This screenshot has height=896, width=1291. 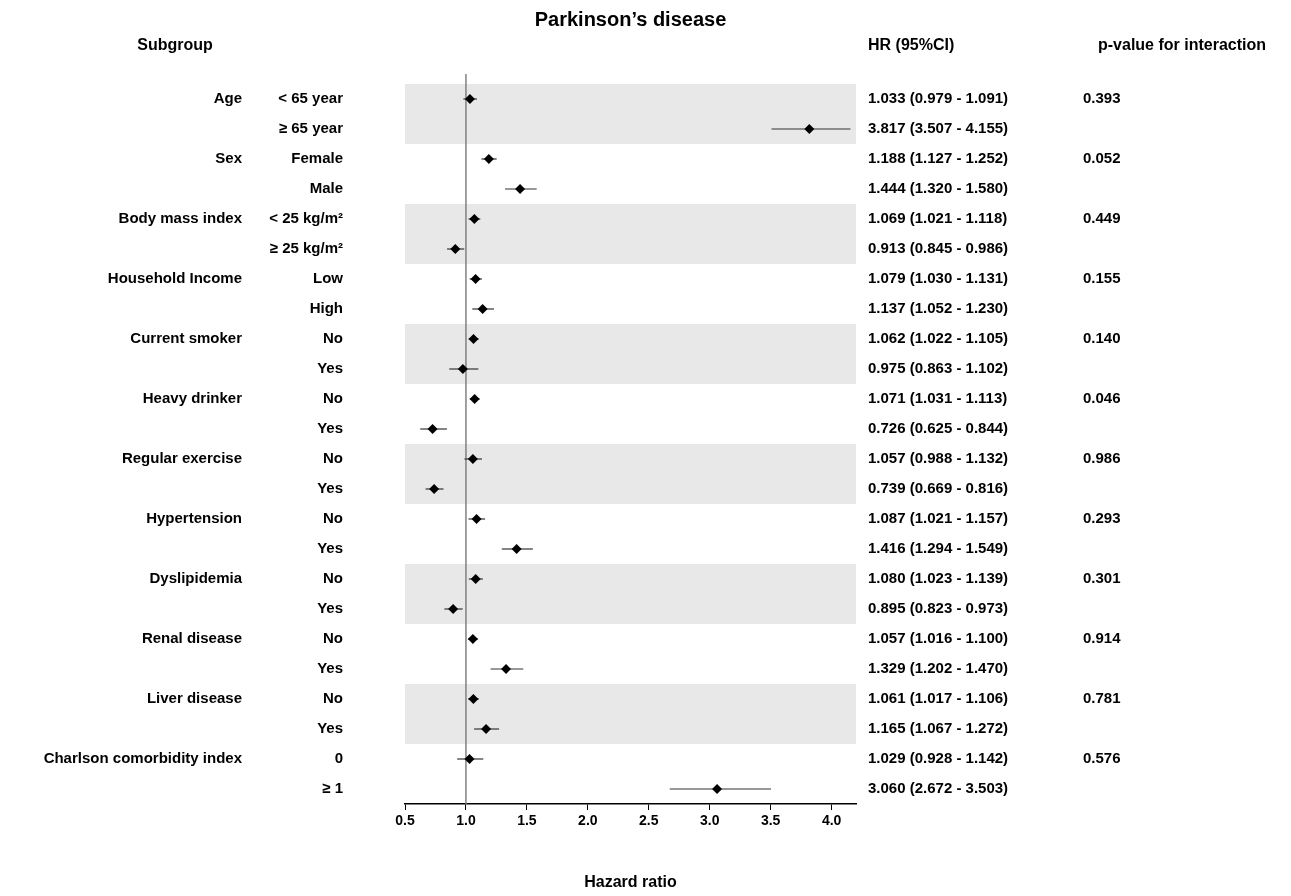 What do you see at coordinates (1102, 458) in the screenshot?
I see `text: 0.986` at bounding box center [1102, 458].